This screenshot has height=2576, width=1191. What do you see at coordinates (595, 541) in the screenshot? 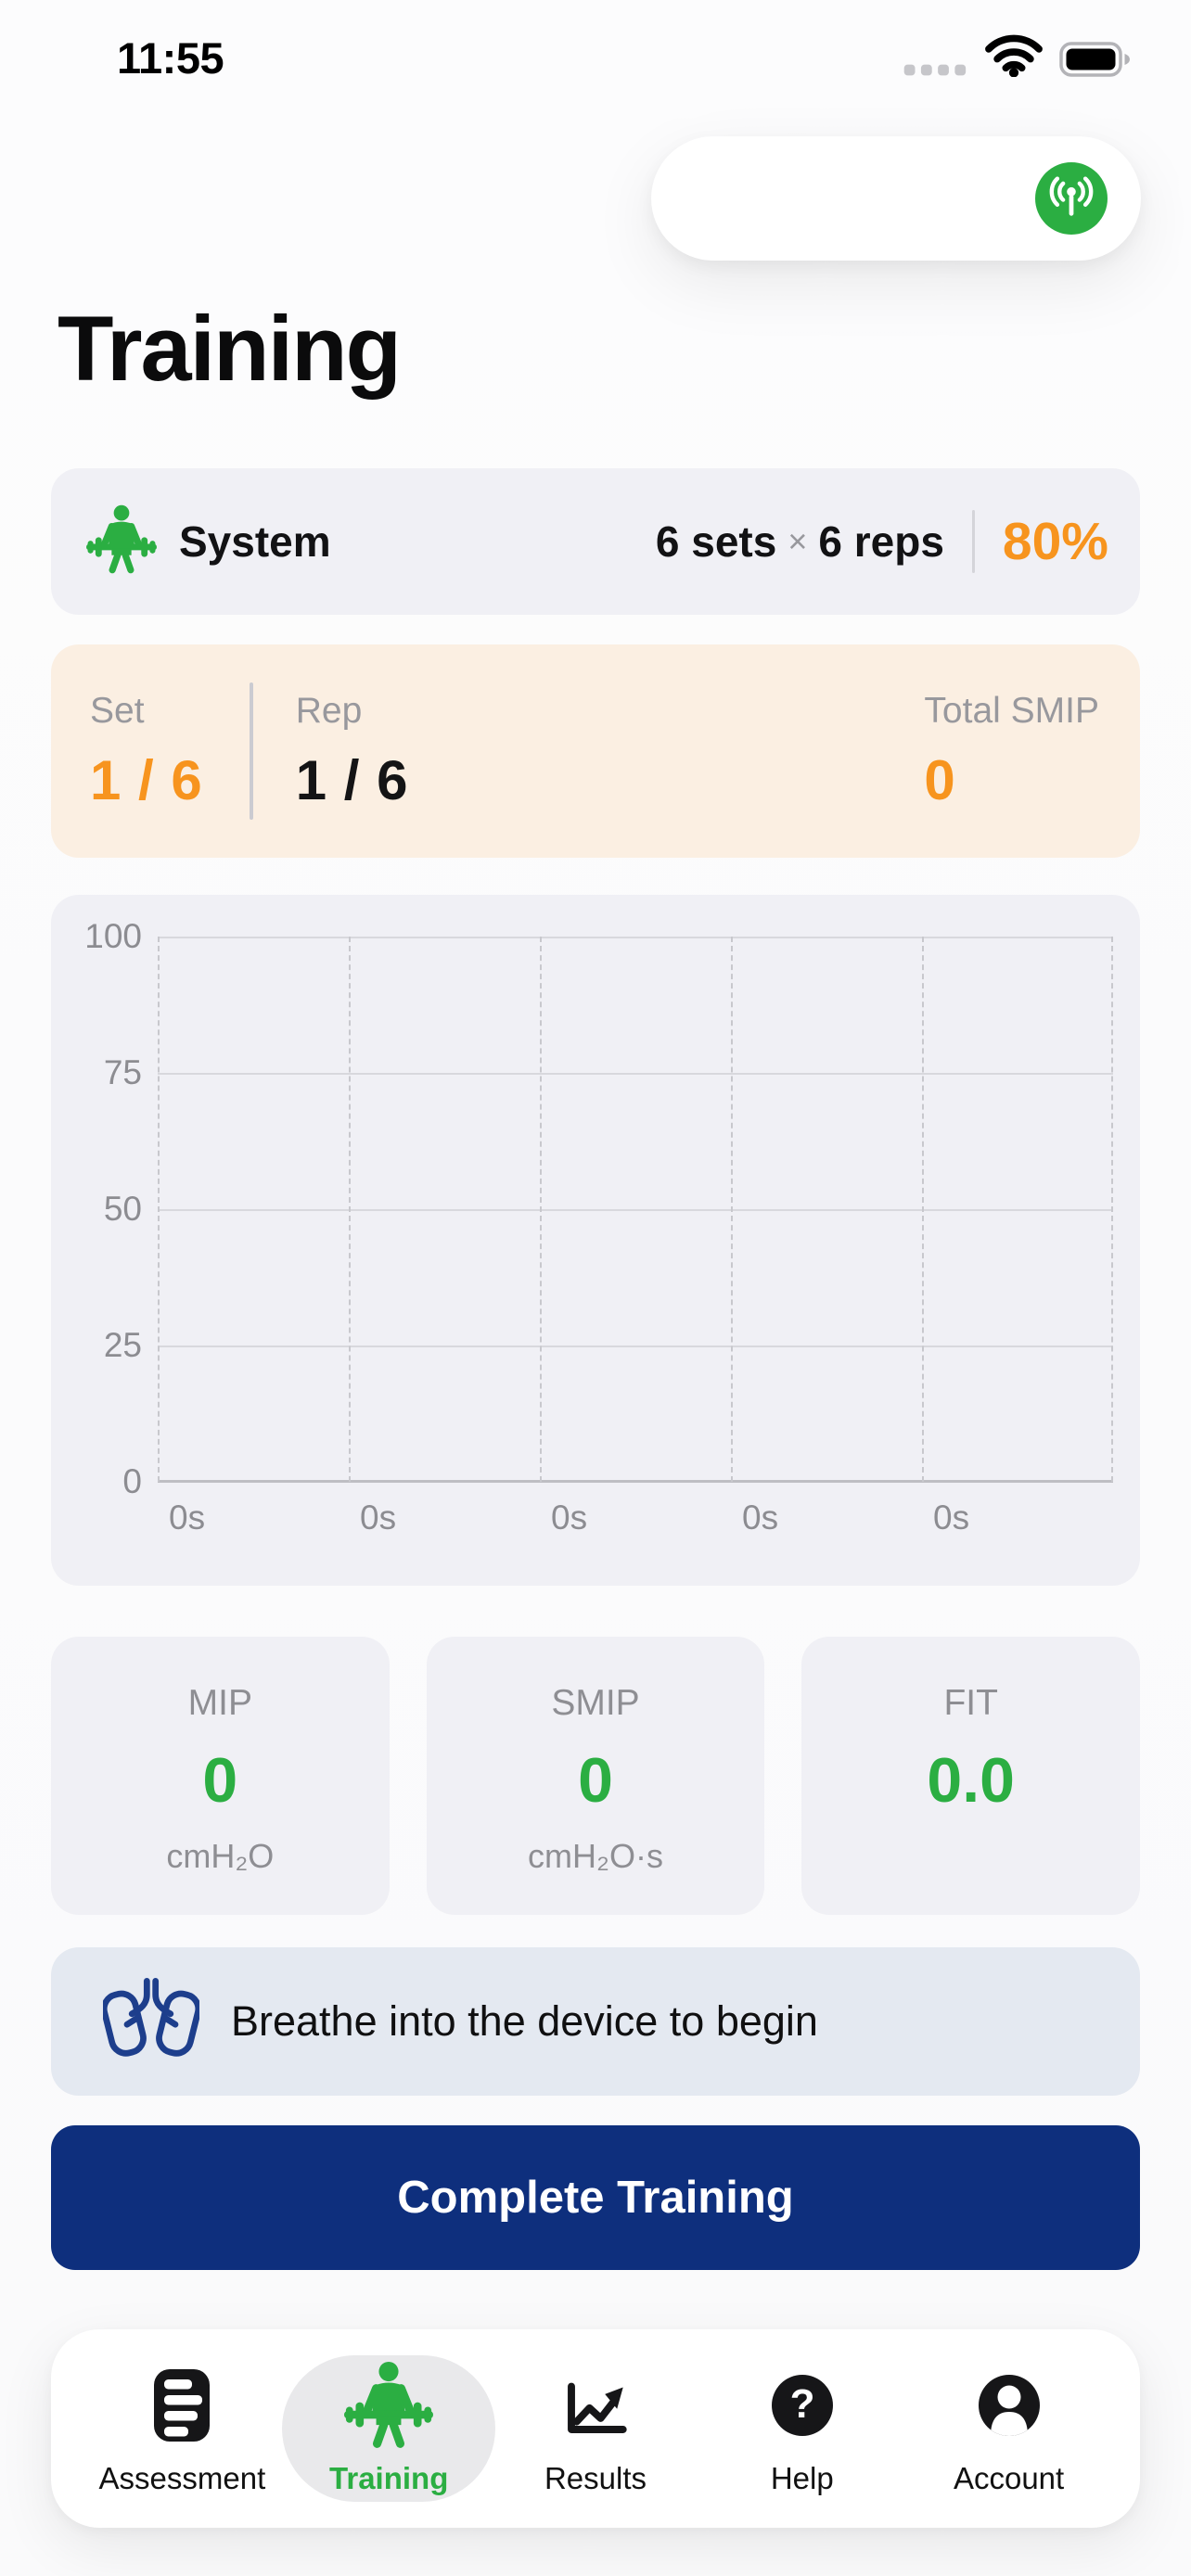
I see `protocol-card: System 6 sets × 6 reps 80%` at bounding box center [595, 541].